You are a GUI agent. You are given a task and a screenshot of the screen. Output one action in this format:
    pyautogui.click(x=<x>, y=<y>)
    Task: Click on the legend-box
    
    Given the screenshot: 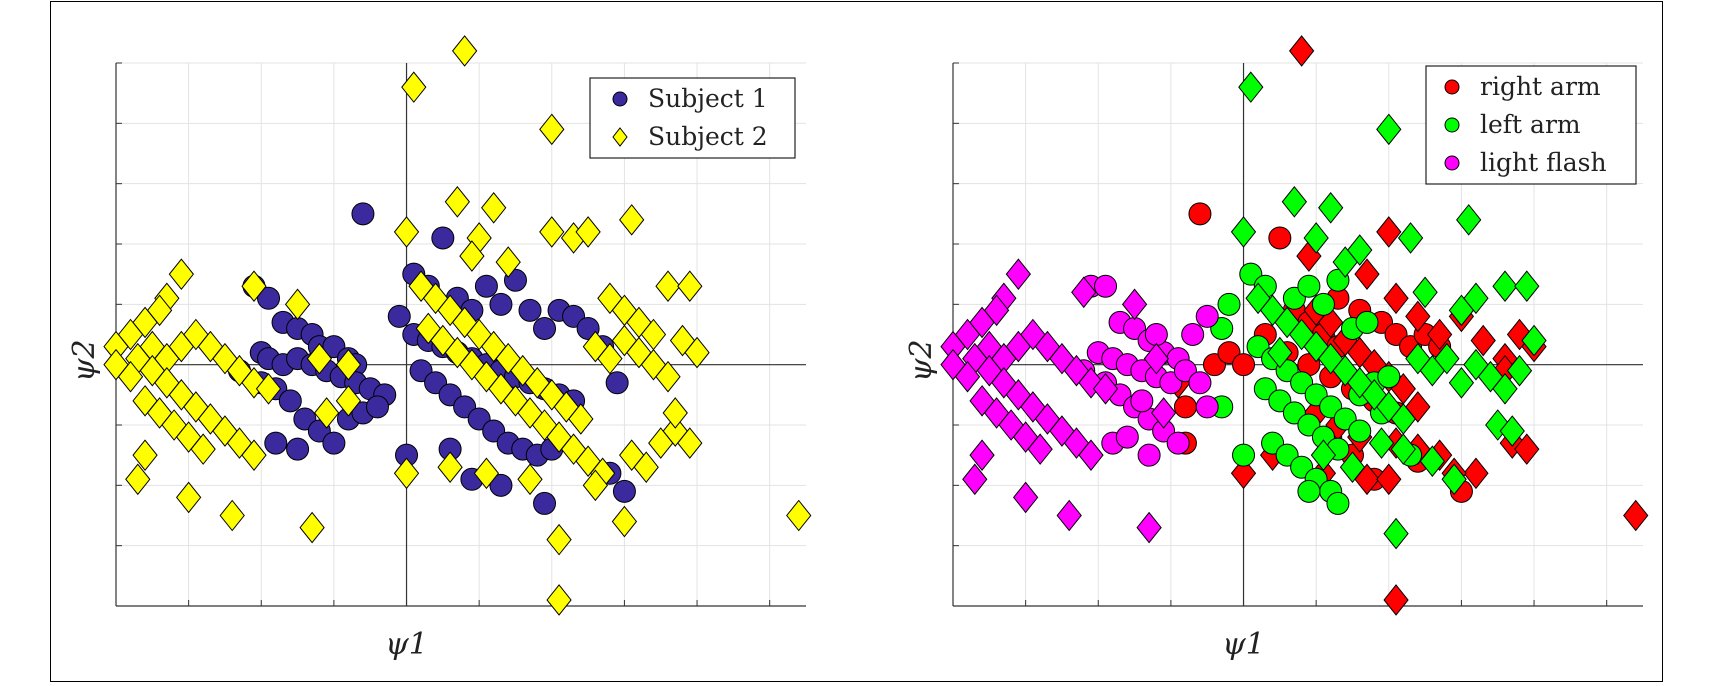 What is the action you would take?
    pyautogui.click(x=692, y=118)
    